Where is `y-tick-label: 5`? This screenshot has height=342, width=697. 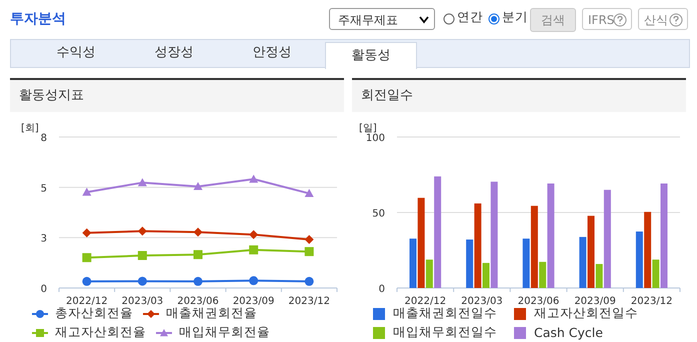 y-tick-label: 5 is located at coordinates (43, 188).